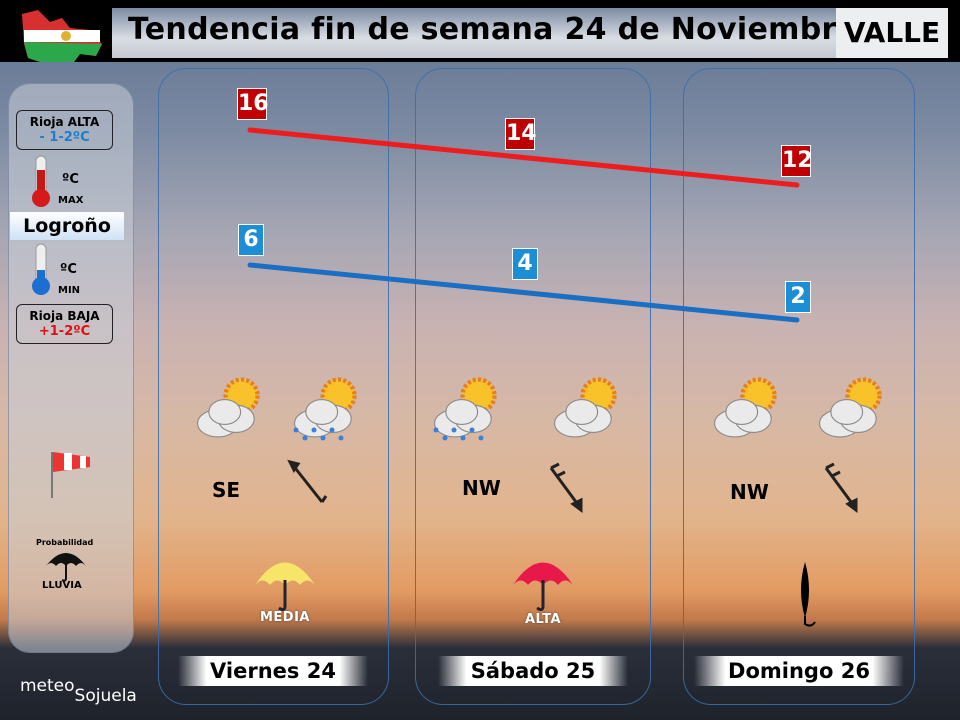 The width and height of the screenshot is (960, 720). I want to click on min-temp-label: 6, so click(251, 240).